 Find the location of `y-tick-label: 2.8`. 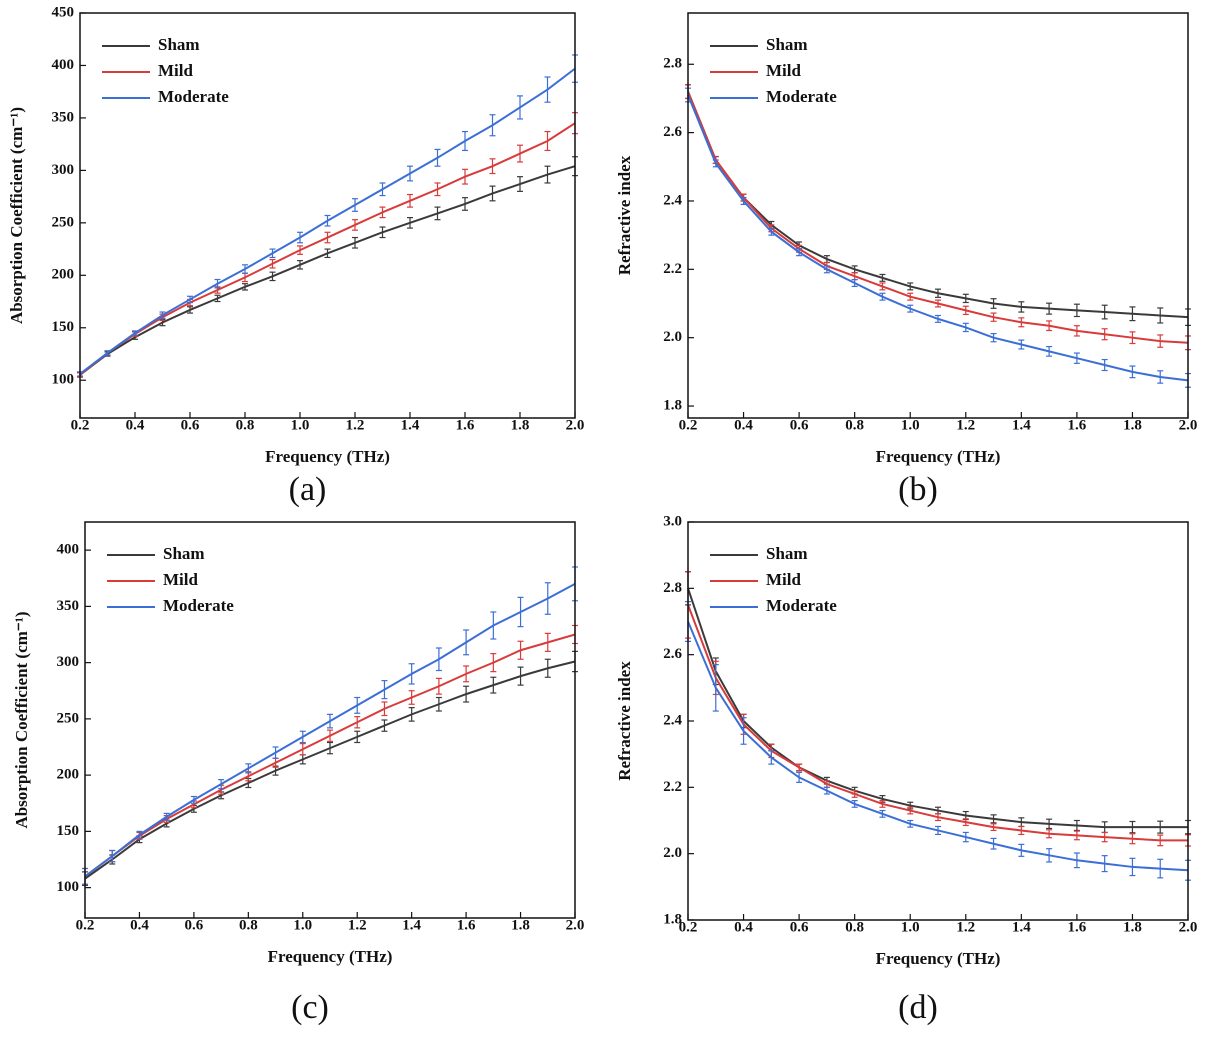

y-tick-label: 2.8 is located at coordinates (672, 588).